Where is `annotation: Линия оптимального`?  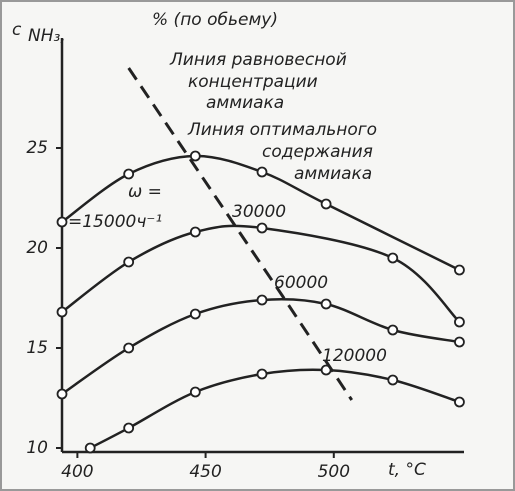
annotation: Линия оптимального is located at coordinates (282, 130).